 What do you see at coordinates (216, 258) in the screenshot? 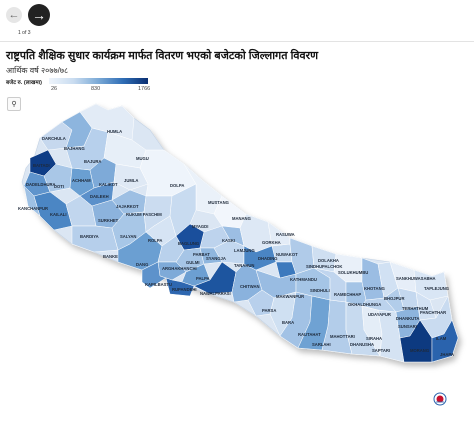
I see `district-label-syangja: SYANGJA` at bounding box center [216, 258].